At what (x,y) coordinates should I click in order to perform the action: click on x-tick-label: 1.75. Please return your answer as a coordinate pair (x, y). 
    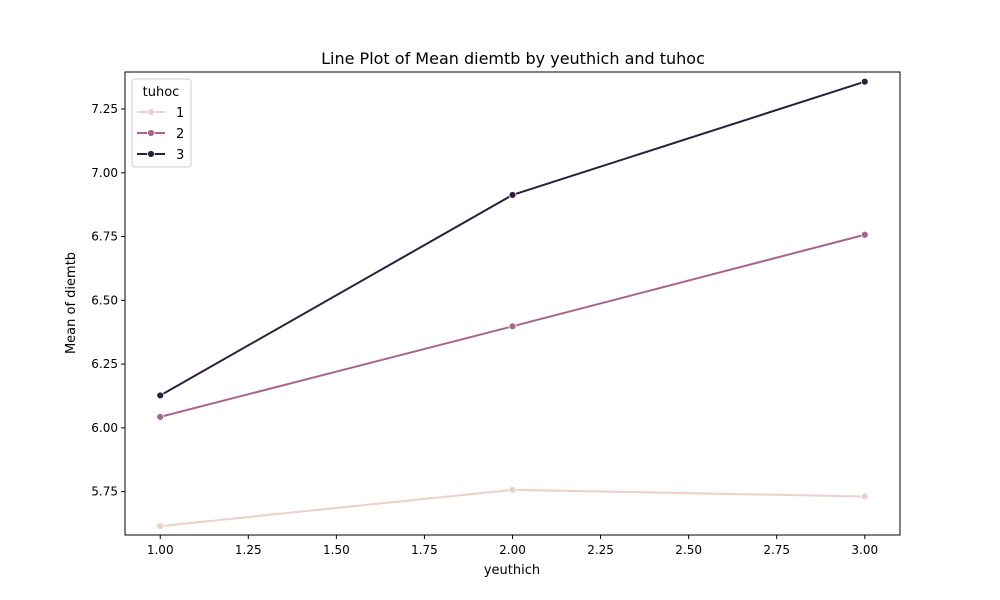
    Looking at the image, I should click on (424, 550).